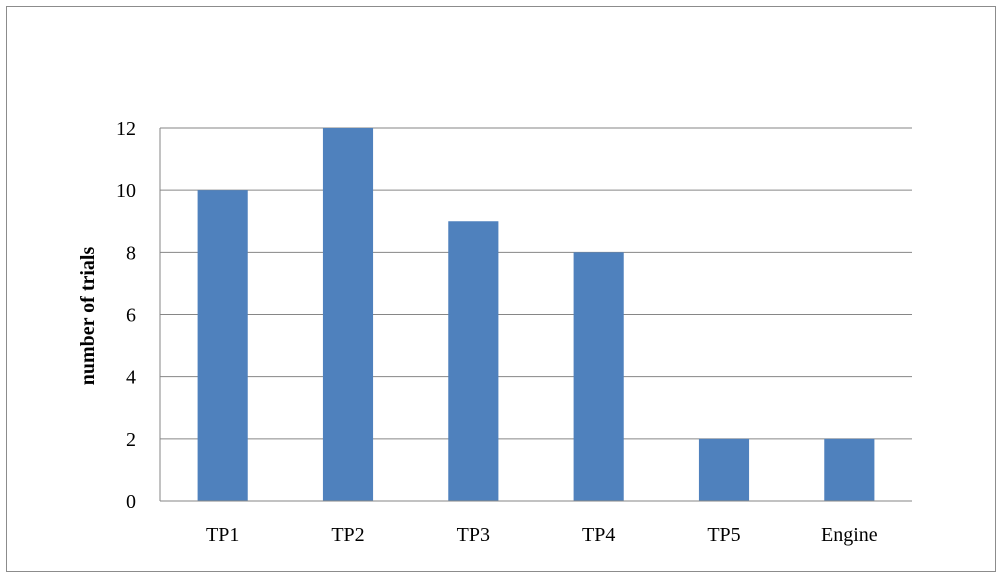  What do you see at coordinates (348, 314) in the screenshot?
I see `bar-tp2` at bounding box center [348, 314].